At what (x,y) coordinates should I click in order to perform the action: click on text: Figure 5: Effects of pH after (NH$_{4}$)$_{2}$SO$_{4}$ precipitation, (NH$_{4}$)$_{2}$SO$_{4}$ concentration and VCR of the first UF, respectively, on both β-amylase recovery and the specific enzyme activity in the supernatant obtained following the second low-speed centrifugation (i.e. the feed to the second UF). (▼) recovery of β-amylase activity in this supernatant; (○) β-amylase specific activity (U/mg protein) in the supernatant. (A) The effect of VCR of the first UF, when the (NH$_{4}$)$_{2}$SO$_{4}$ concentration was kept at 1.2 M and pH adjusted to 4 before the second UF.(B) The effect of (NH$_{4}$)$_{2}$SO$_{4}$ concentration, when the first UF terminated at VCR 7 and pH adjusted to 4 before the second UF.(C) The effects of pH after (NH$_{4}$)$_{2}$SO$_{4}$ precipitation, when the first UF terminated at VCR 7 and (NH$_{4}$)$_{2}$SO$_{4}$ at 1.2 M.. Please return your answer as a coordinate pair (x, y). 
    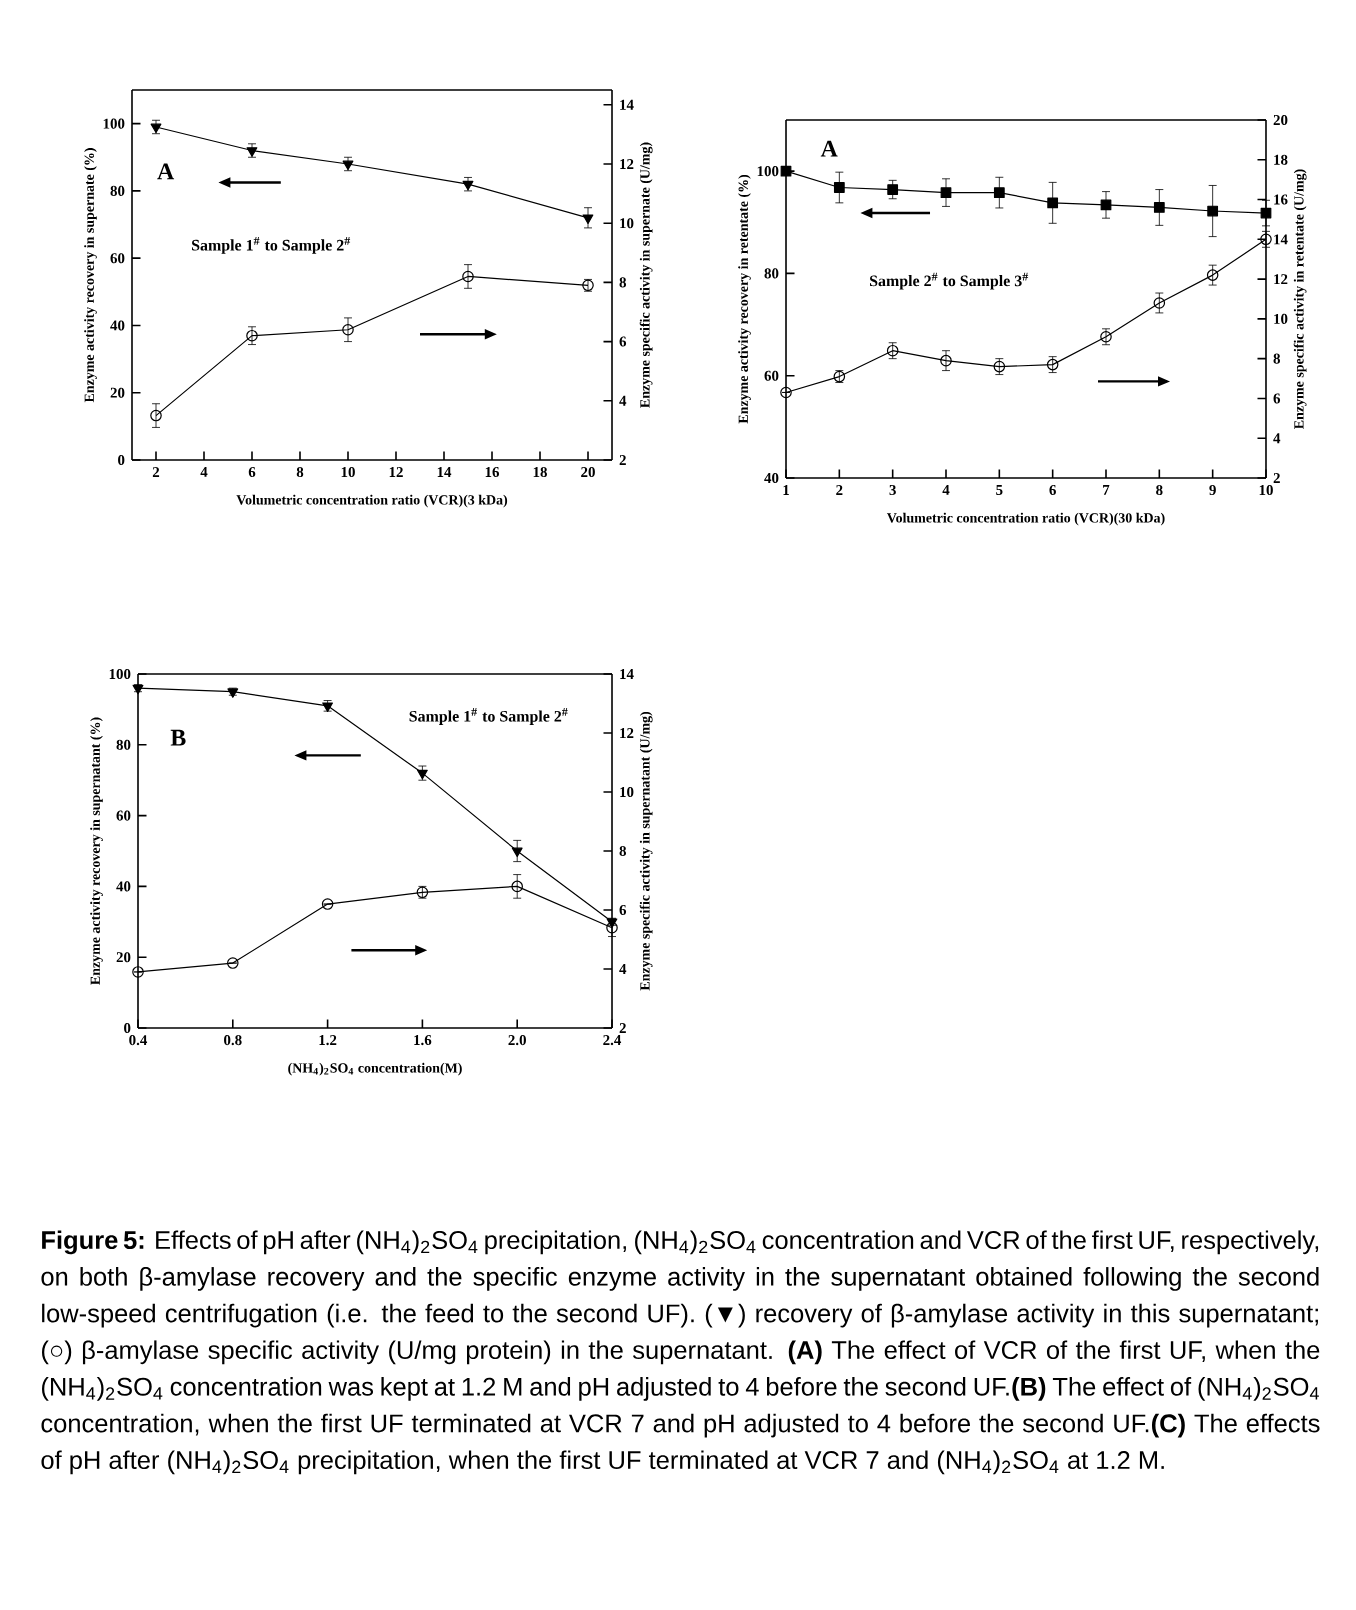
    Looking at the image, I should click on (680, 1352).